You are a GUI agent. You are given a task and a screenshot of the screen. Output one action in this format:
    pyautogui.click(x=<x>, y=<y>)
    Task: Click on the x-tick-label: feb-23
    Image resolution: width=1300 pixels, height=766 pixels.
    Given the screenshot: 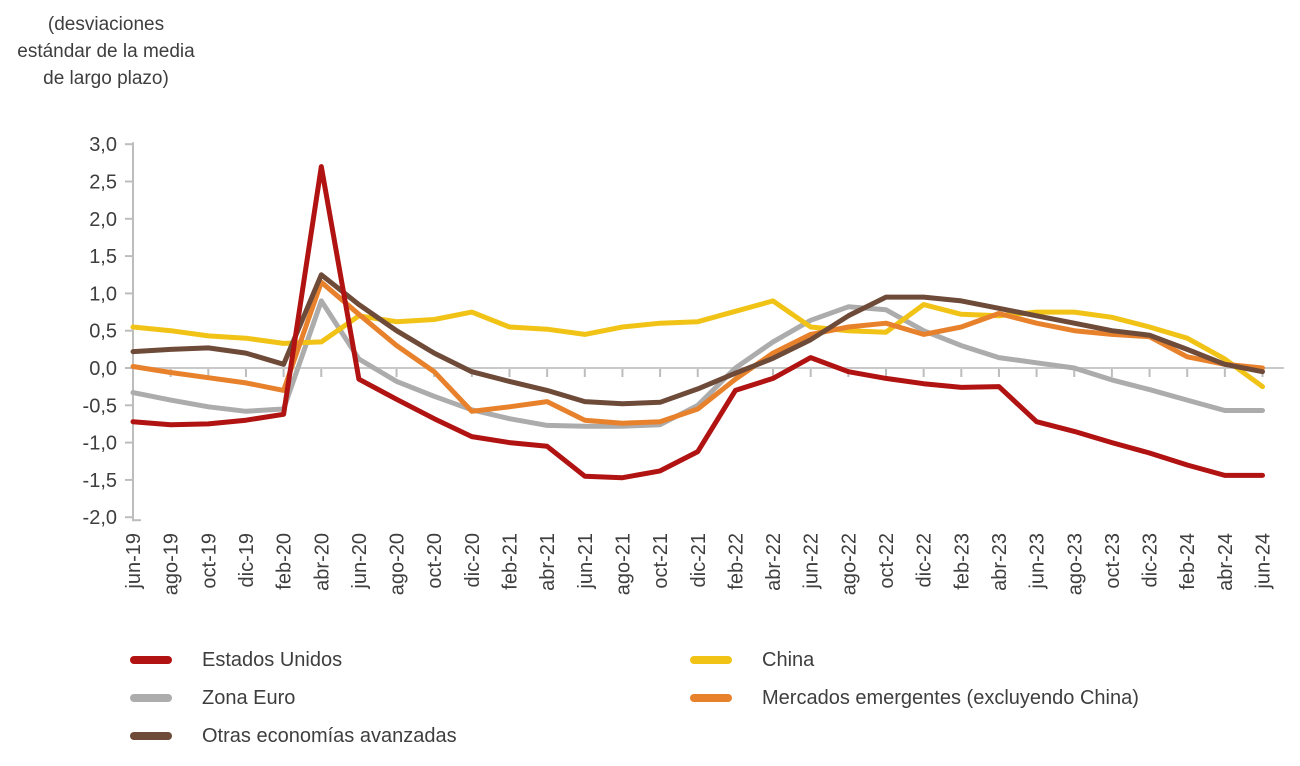 What is the action you would take?
    pyautogui.click(x=962, y=561)
    